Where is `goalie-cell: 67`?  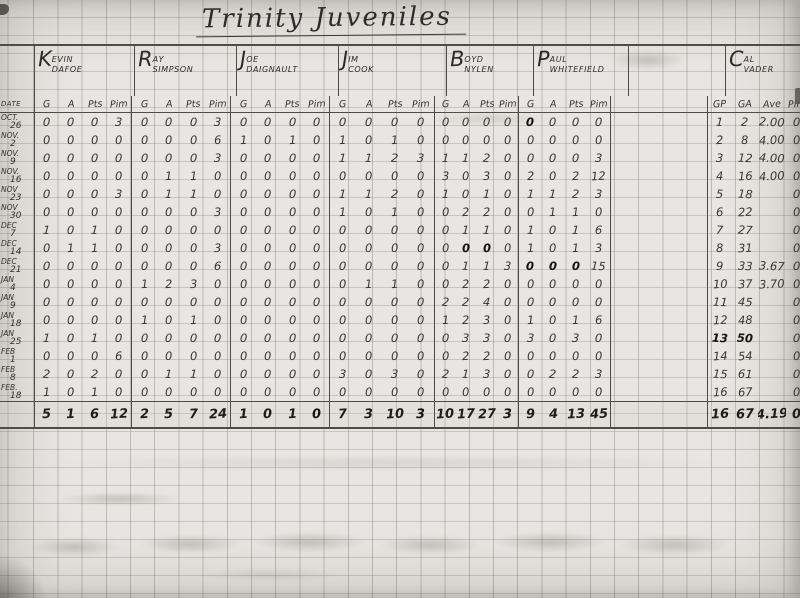
goalie-cell: 67 is located at coordinates (745, 414).